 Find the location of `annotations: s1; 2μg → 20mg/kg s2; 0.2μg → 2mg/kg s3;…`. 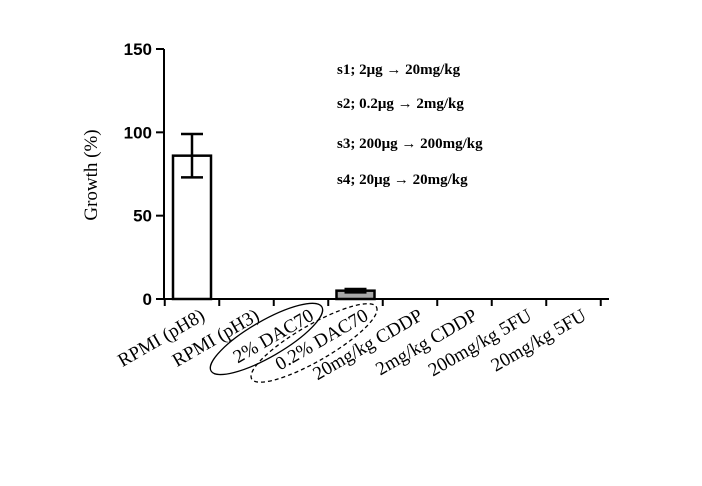

annotations: s1; 2μg → 20mg/kg s2; 0.2μg → 2mg/kg s3;… is located at coordinates (410, 125).